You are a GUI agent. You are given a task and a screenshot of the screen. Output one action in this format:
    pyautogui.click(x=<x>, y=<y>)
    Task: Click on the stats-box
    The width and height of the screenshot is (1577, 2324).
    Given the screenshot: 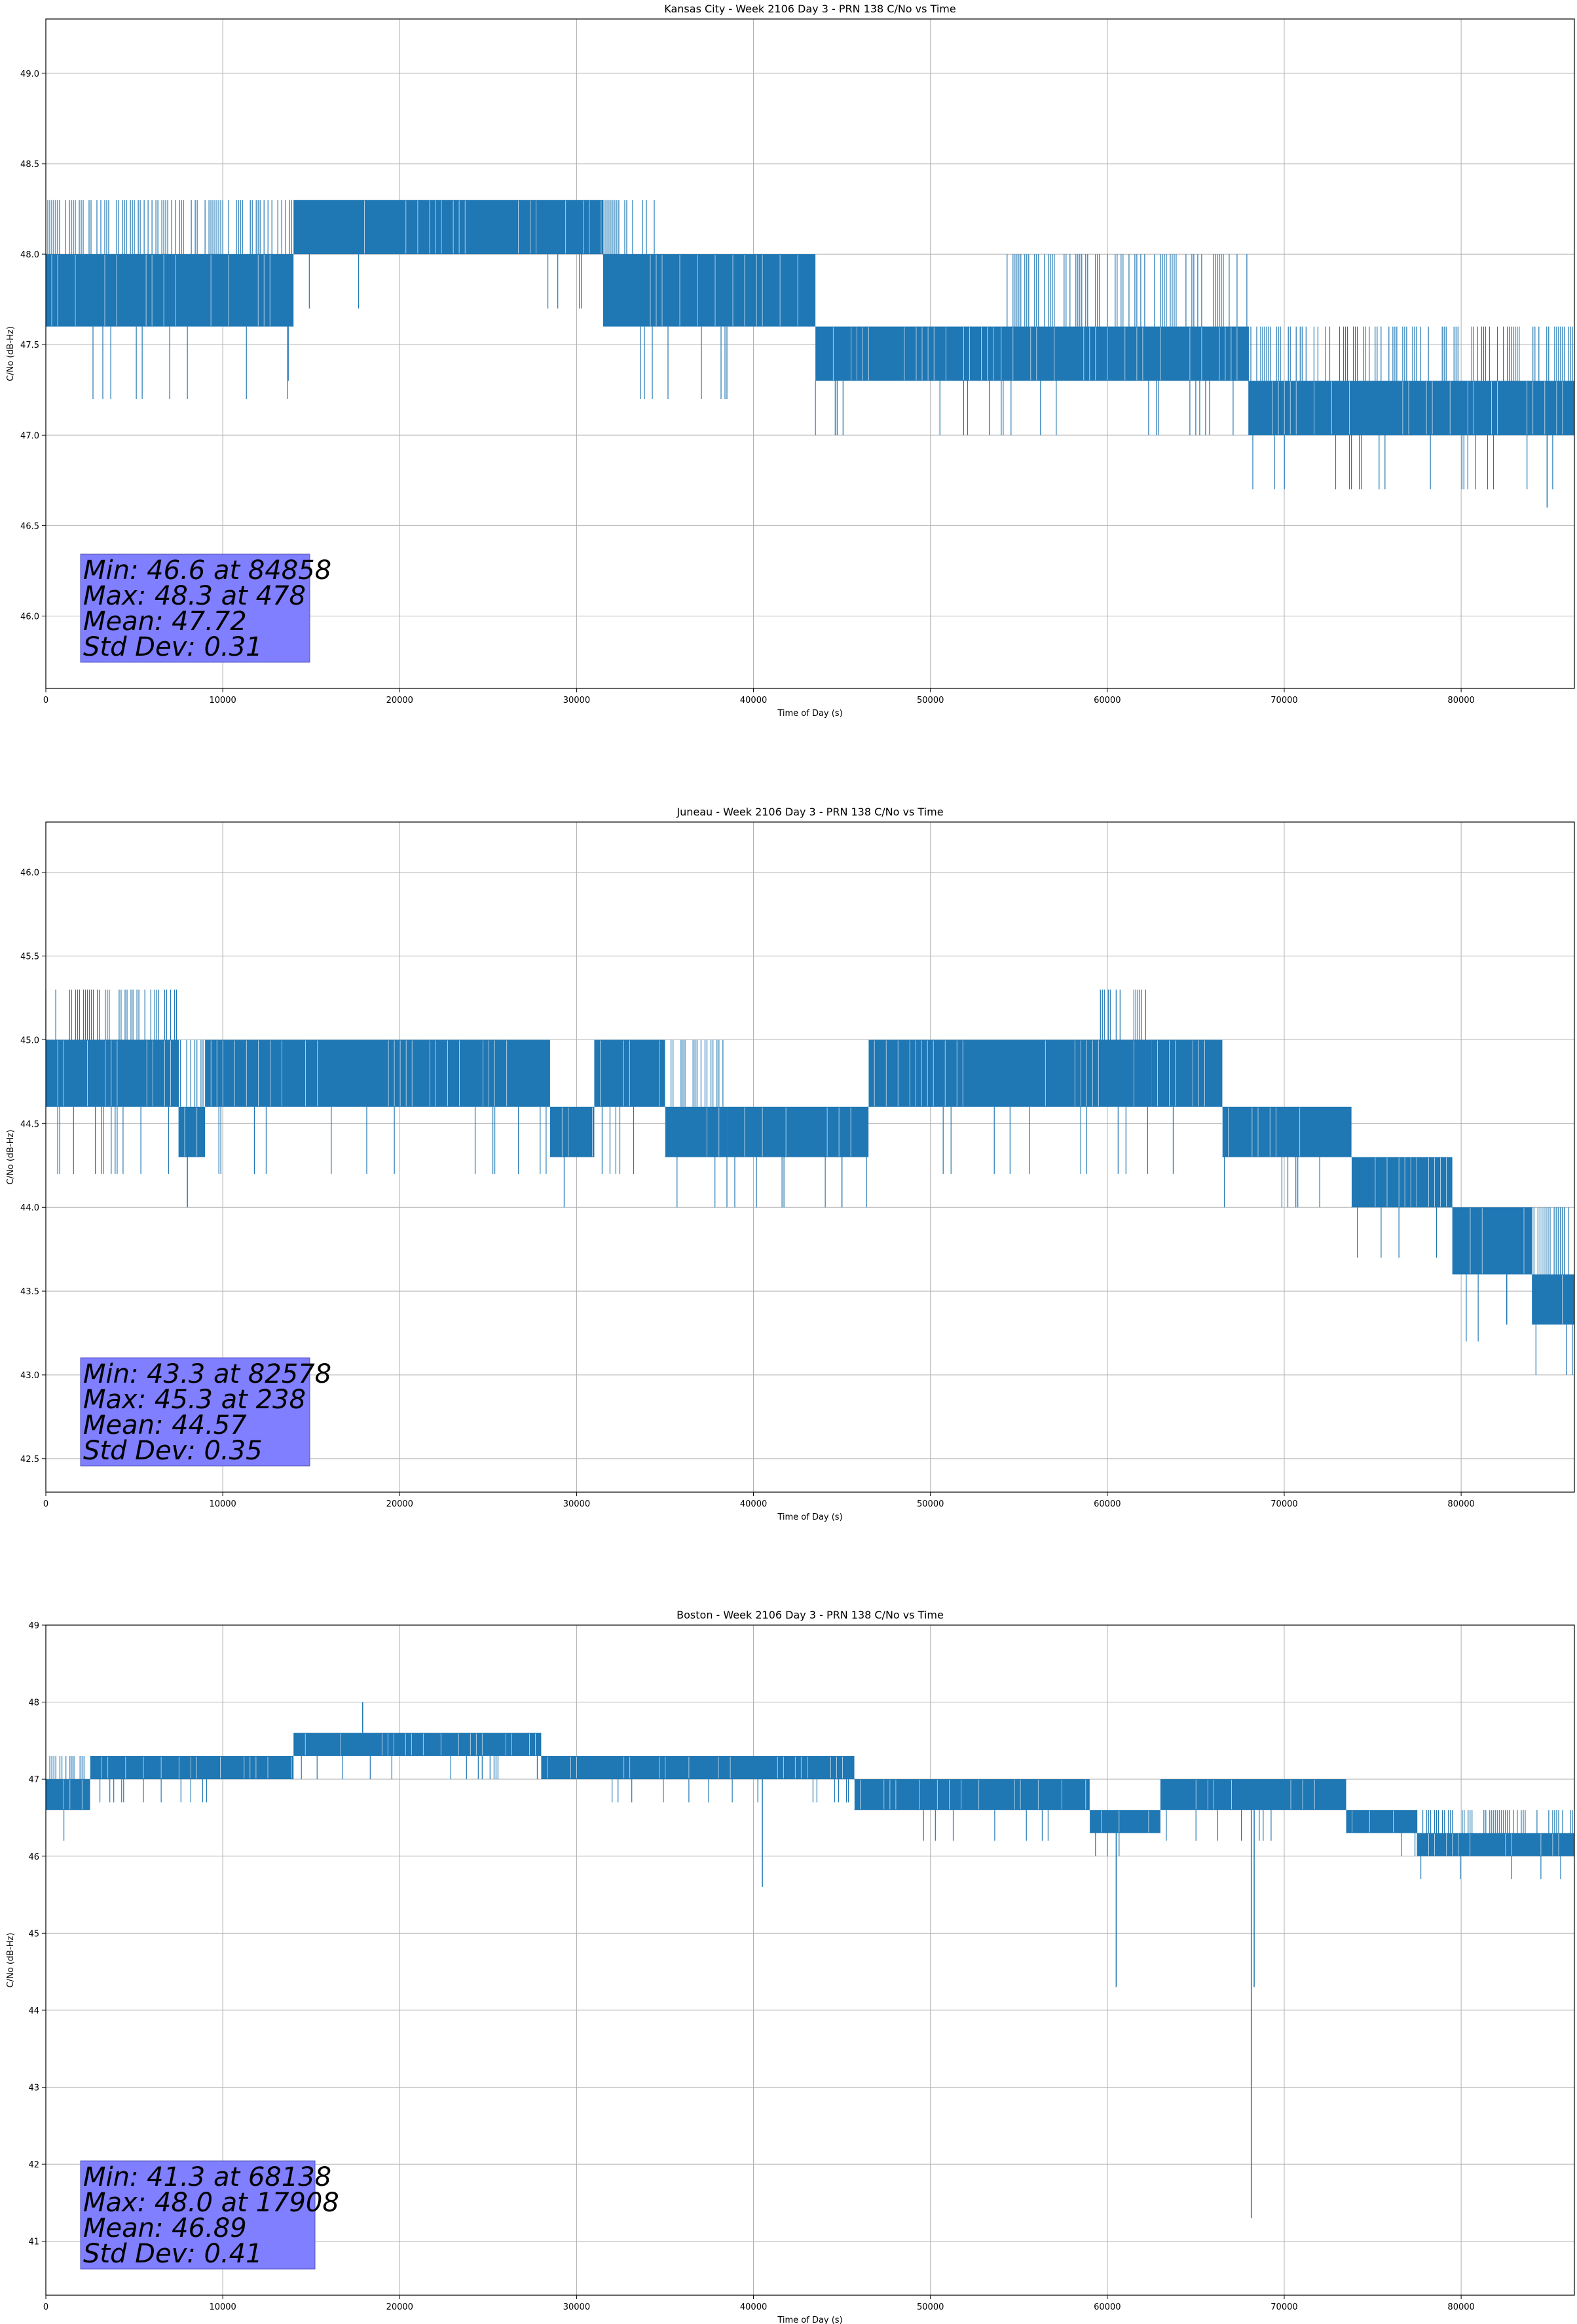 What is the action you would take?
    pyautogui.click(x=198, y=2215)
    